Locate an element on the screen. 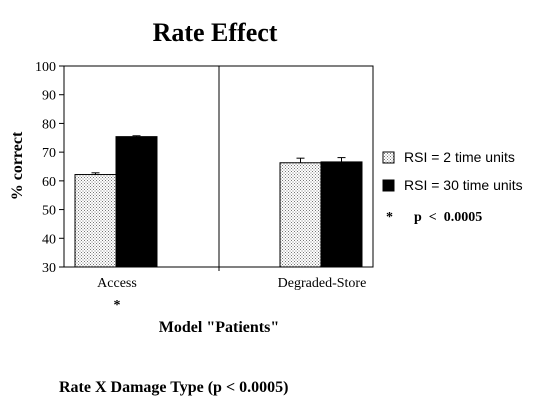  y-tick-label: 30 is located at coordinates (49, 268).